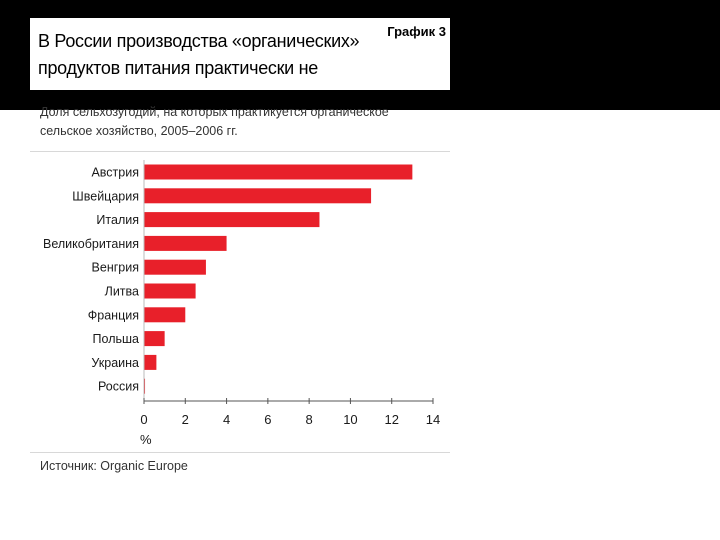  Describe the element at coordinates (117, 220) in the screenshot. I see `category-label-3: Италия` at that location.